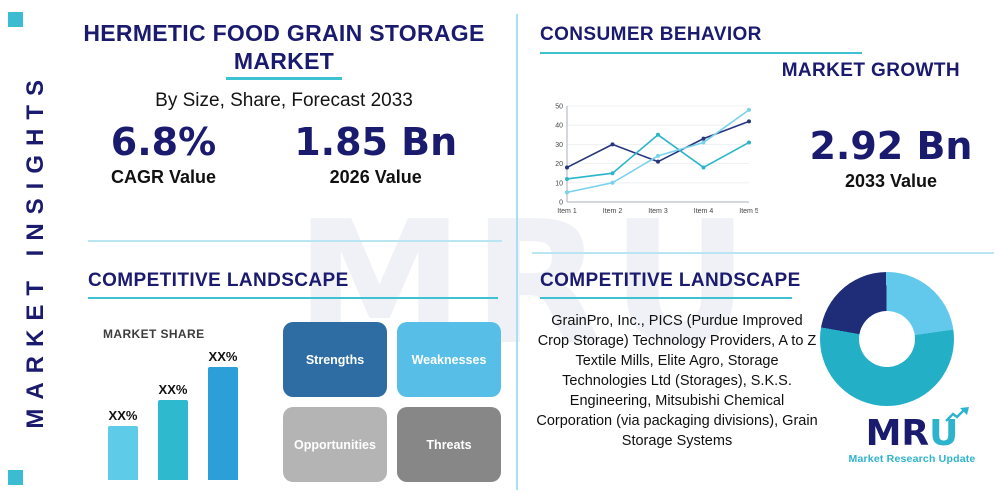 The image size is (1000, 500). I want to click on cagr-value: 6.8%, so click(163, 142).